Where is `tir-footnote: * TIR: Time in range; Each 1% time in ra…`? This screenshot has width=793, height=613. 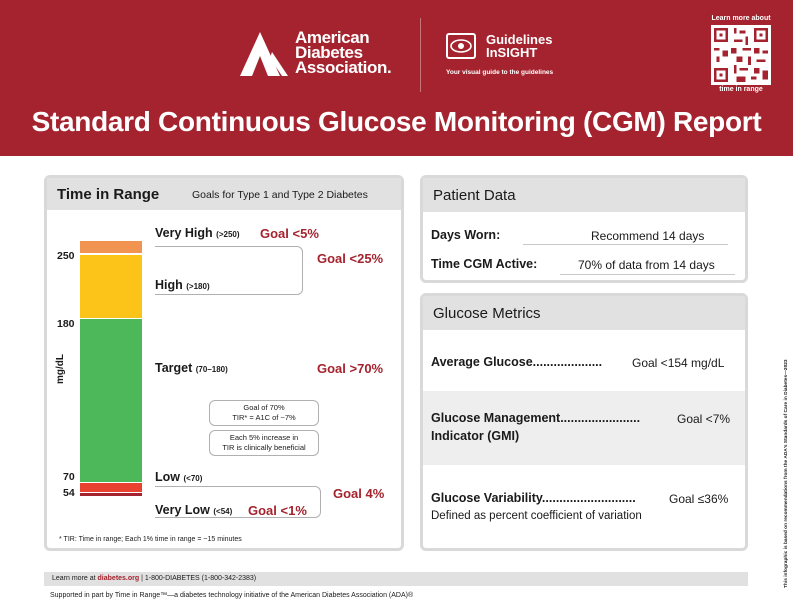 tir-footnote: * TIR: Time in range; Each 1% time in ra… is located at coordinates (150, 539).